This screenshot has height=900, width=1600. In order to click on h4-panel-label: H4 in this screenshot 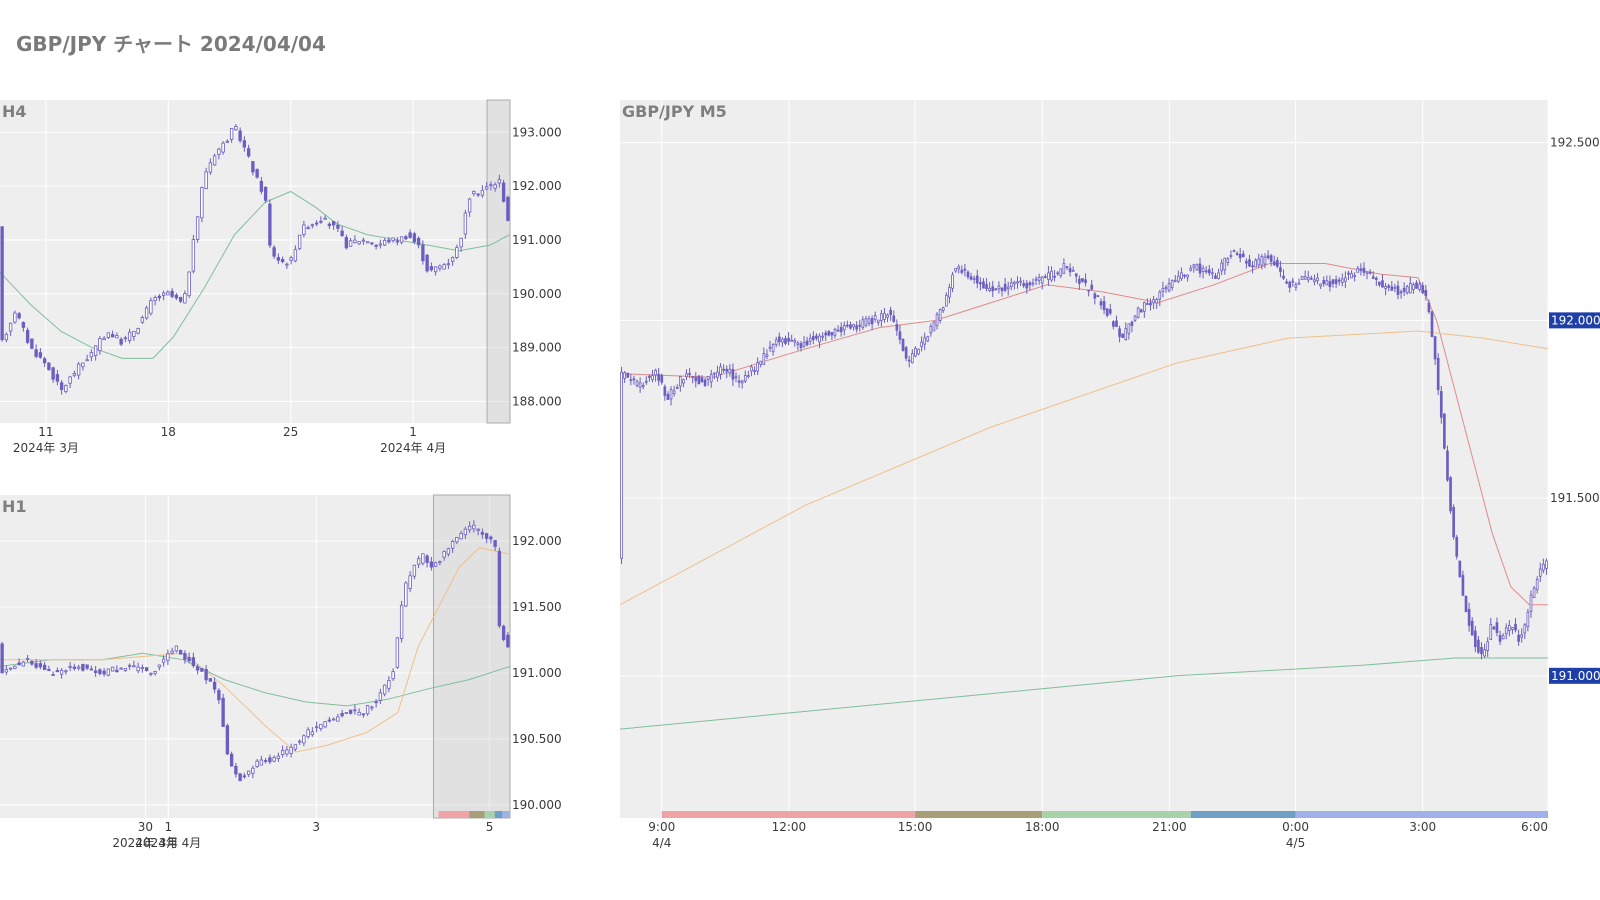, I will do `click(14, 111)`.